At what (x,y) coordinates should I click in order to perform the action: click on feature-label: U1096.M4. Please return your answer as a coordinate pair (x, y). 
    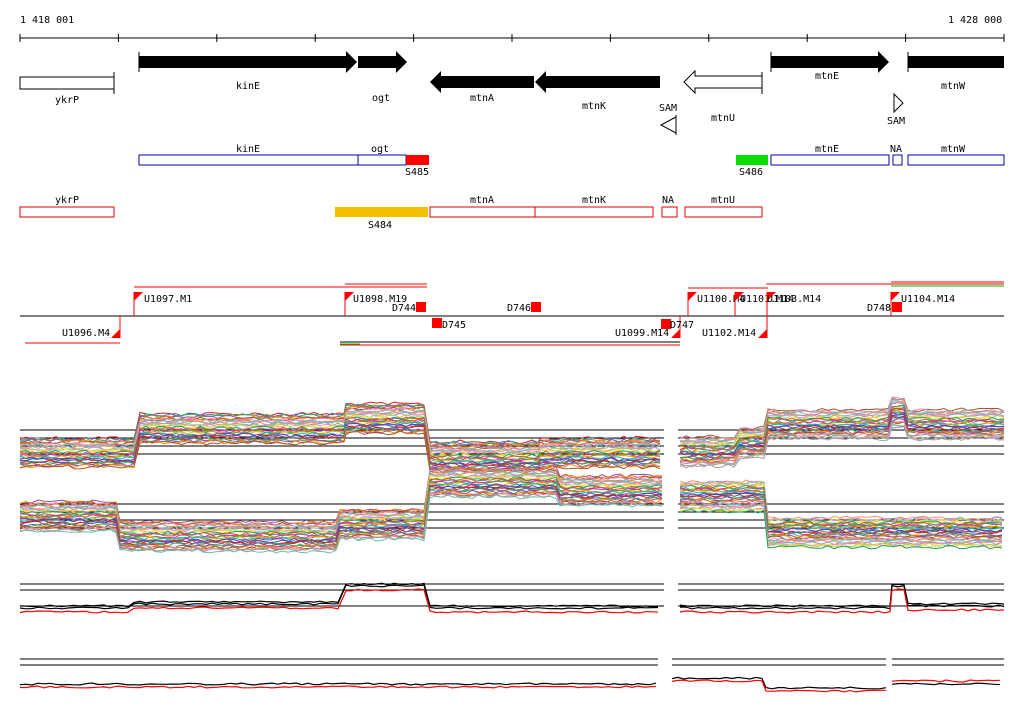
    Looking at the image, I should click on (86, 333).